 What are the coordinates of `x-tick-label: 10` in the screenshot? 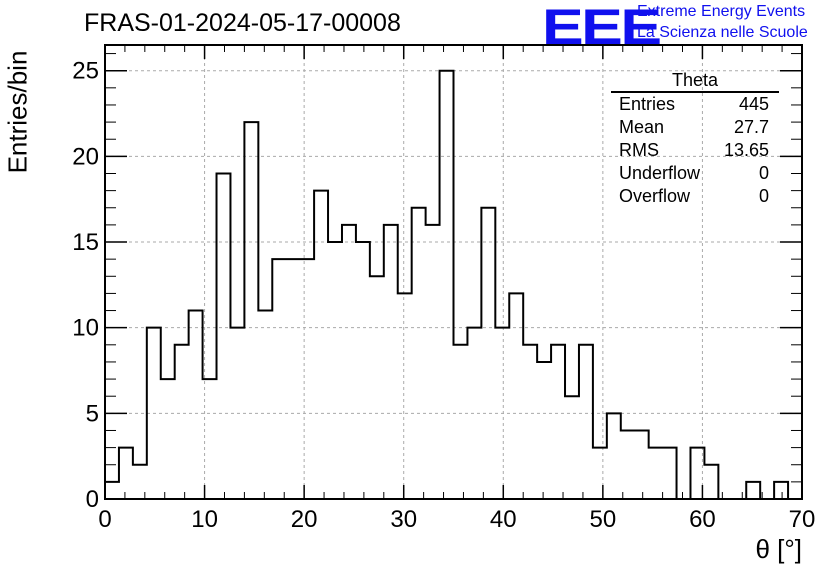 It's located at (204, 519).